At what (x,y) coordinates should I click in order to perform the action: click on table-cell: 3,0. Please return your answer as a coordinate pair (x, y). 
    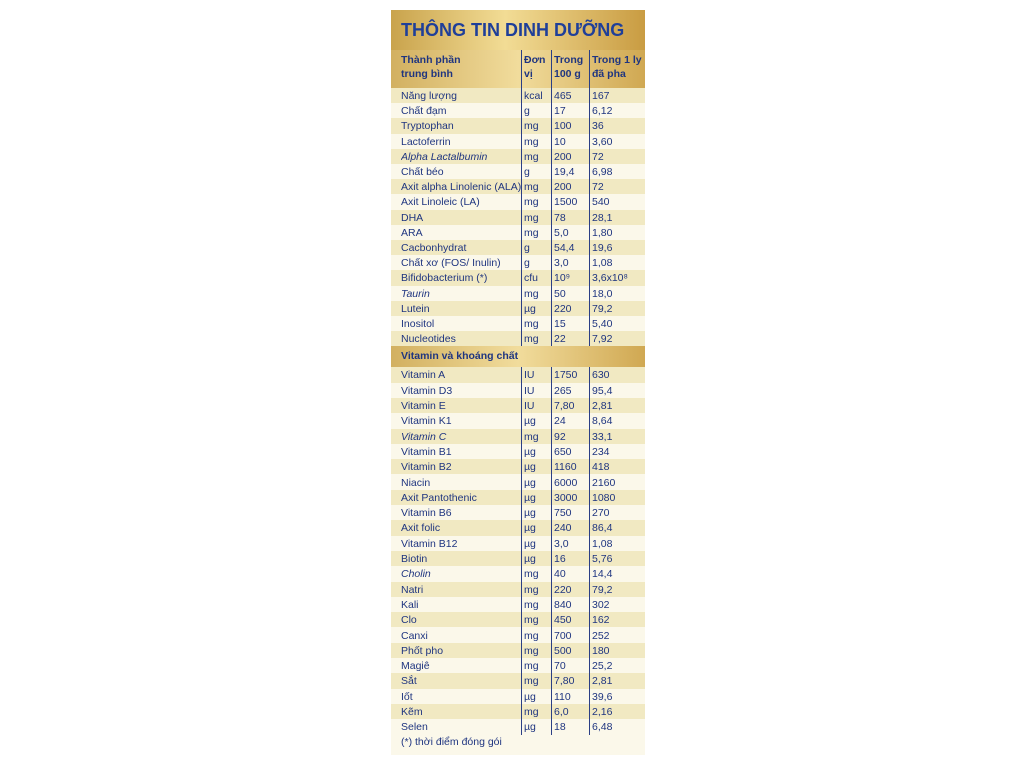
    Looking at the image, I should click on (561, 263).